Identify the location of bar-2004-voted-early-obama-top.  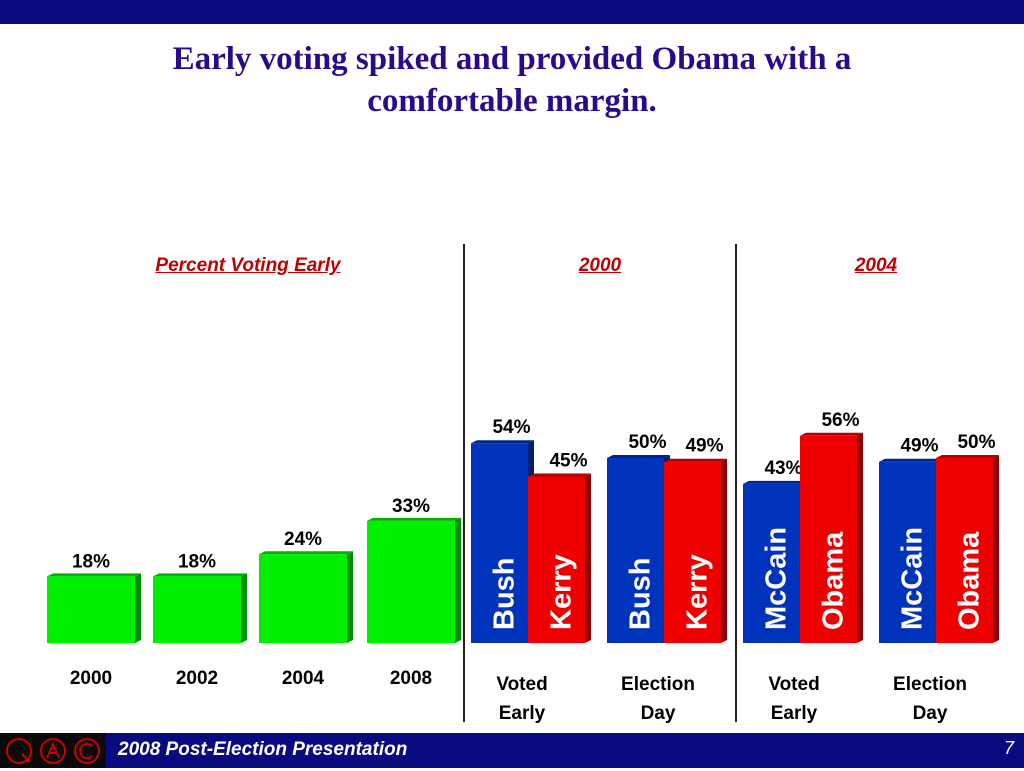
(831, 434).